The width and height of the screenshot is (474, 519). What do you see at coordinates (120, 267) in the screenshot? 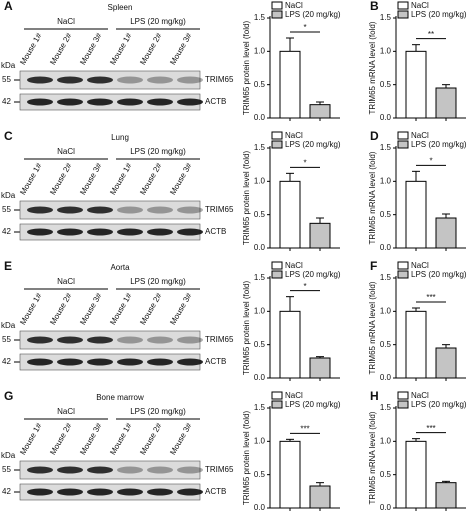
I see `tissue-label: Aorta` at bounding box center [120, 267].